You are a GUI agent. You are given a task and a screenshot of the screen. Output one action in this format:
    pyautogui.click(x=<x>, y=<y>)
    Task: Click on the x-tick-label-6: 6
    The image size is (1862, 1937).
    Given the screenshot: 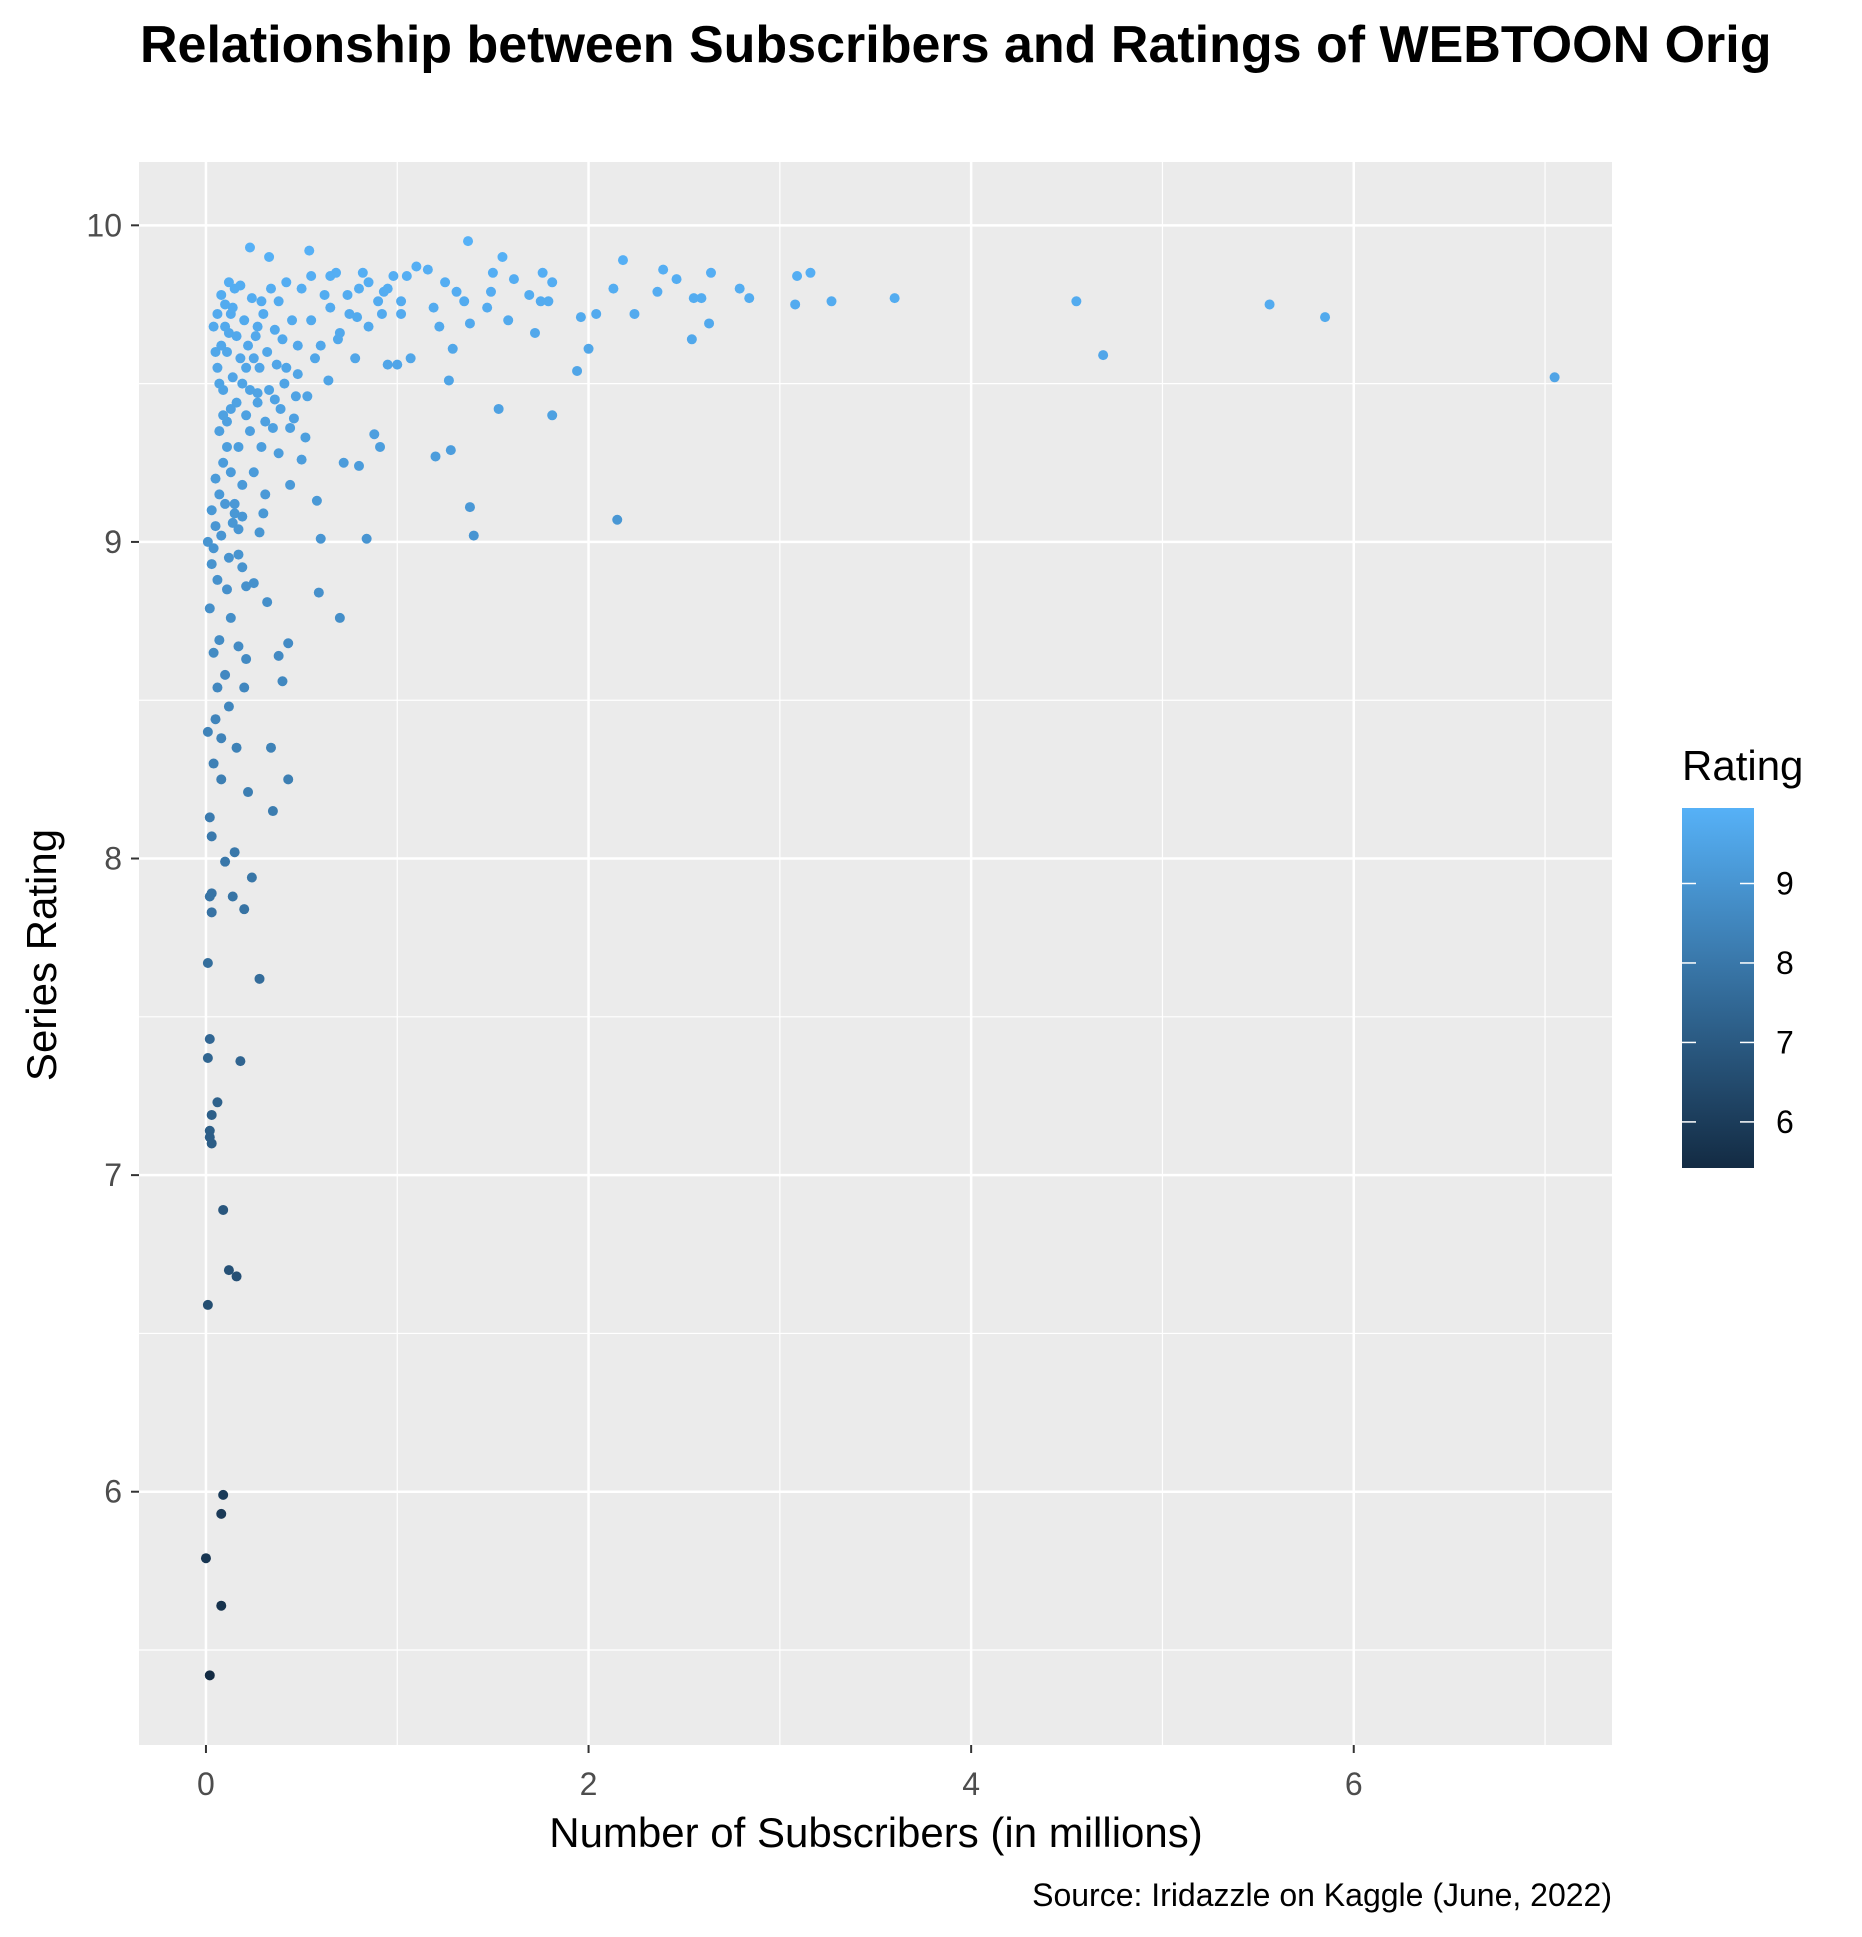 What is the action you would take?
    pyautogui.click(x=1354, y=1784)
    